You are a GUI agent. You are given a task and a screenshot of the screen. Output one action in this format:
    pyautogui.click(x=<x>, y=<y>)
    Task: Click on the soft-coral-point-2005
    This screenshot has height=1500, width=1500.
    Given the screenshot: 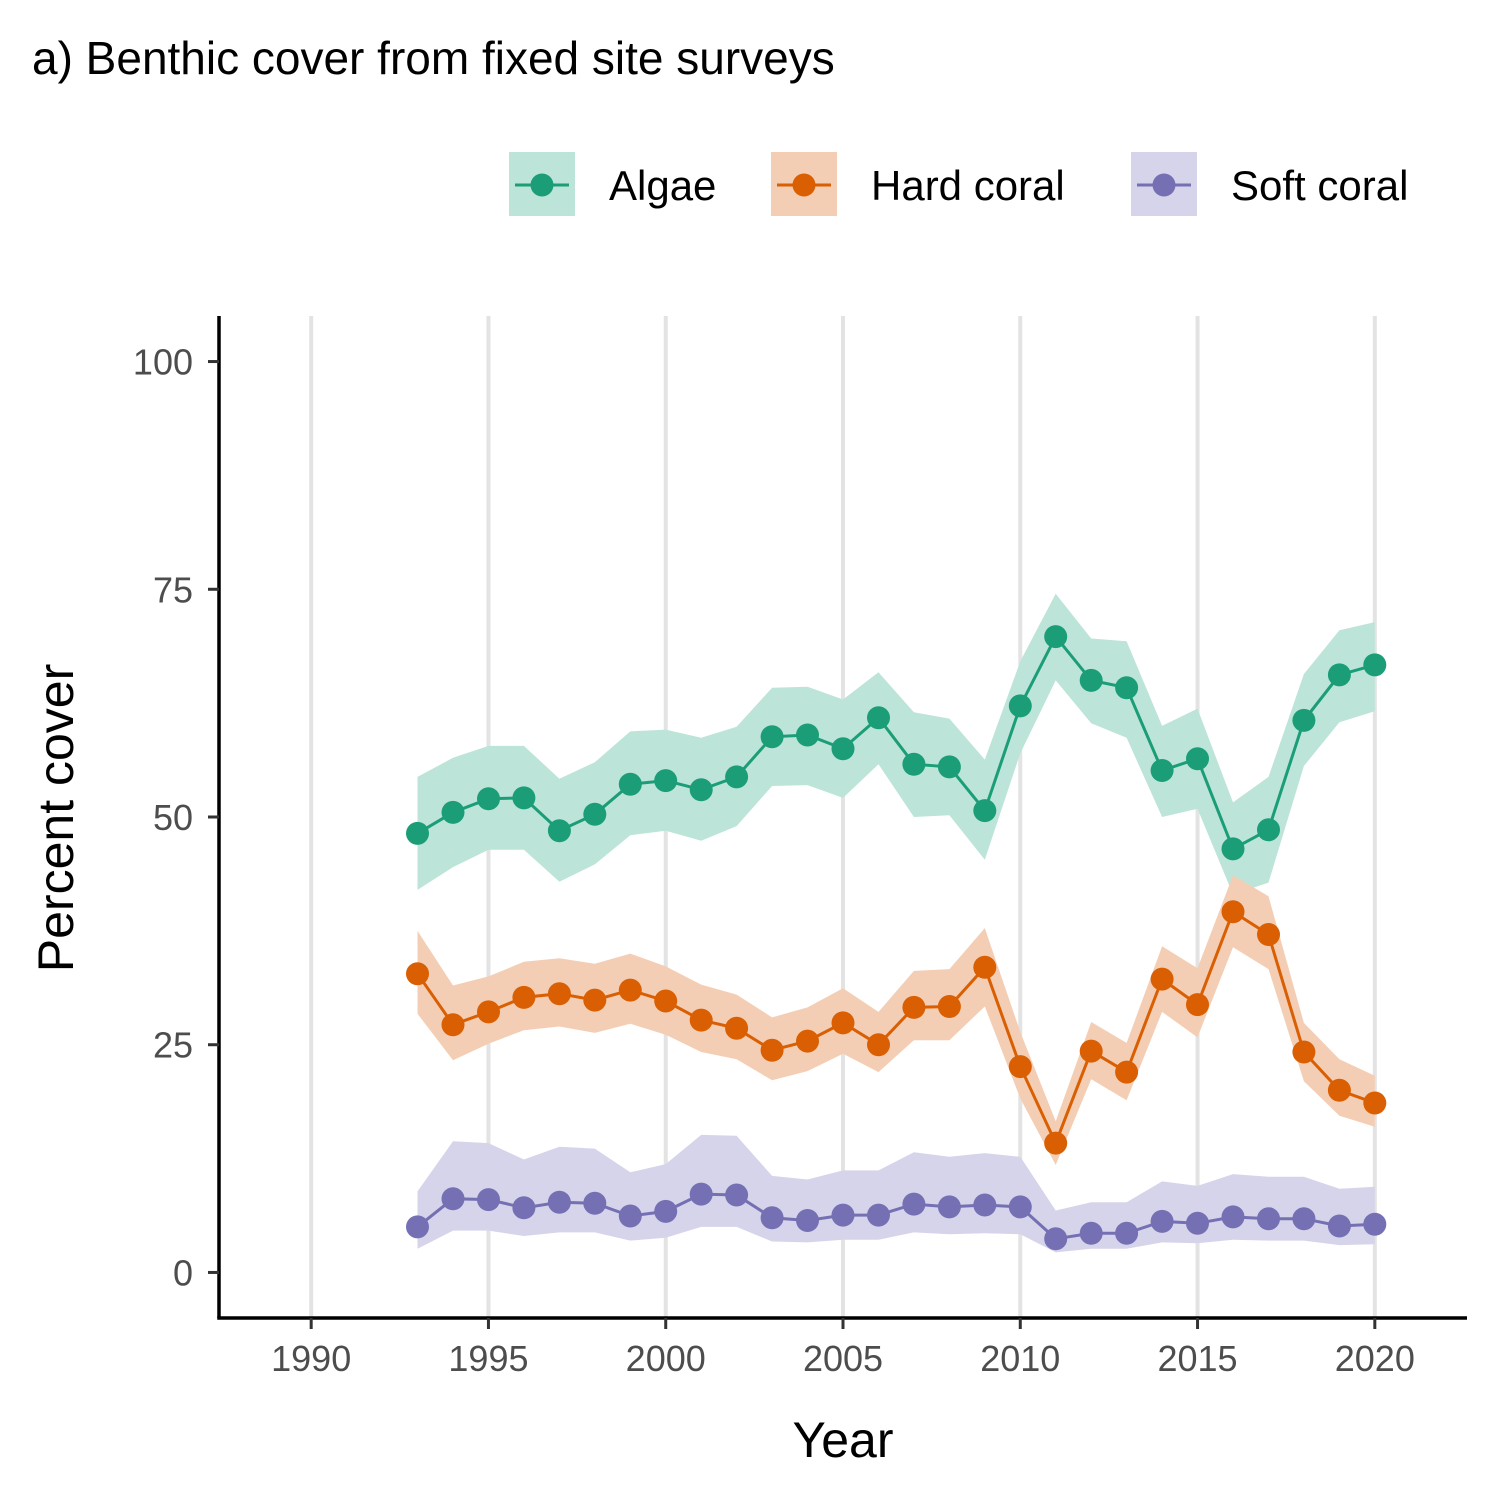 What is the action you would take?
    pyautogui.click(x=843, y=1215)
    